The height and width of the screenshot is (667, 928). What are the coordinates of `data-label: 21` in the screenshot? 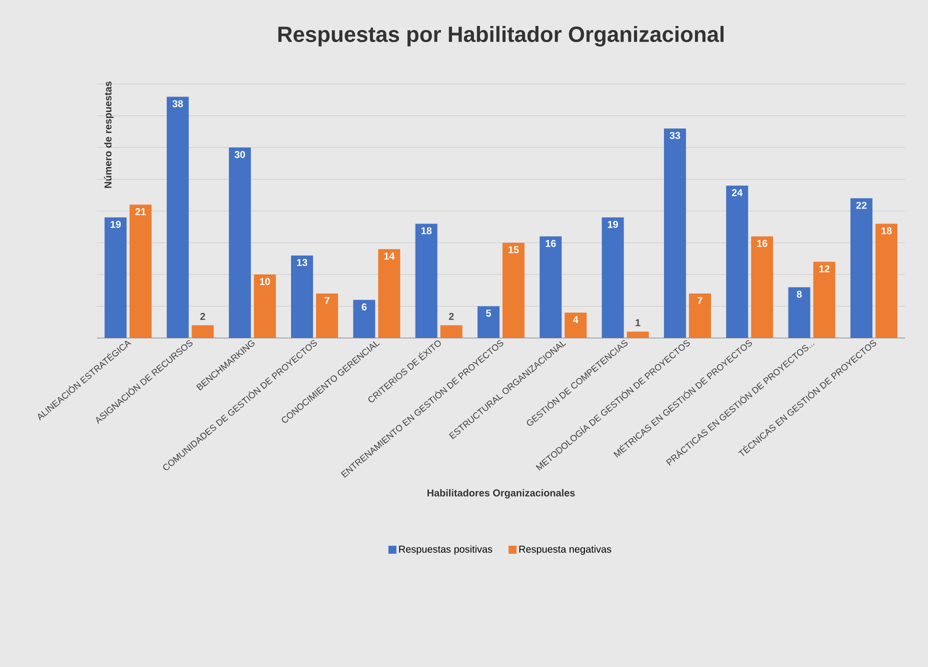 It's located at (140, 212).